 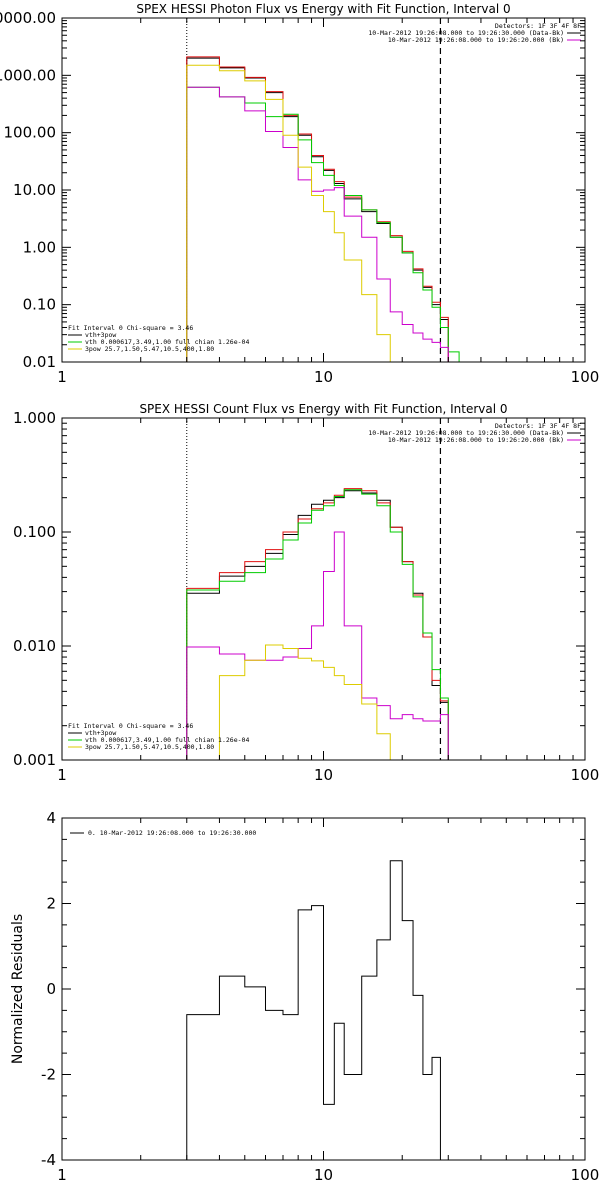 I want to click on y-tick-label: 1.000, so click(x=34, y=418).